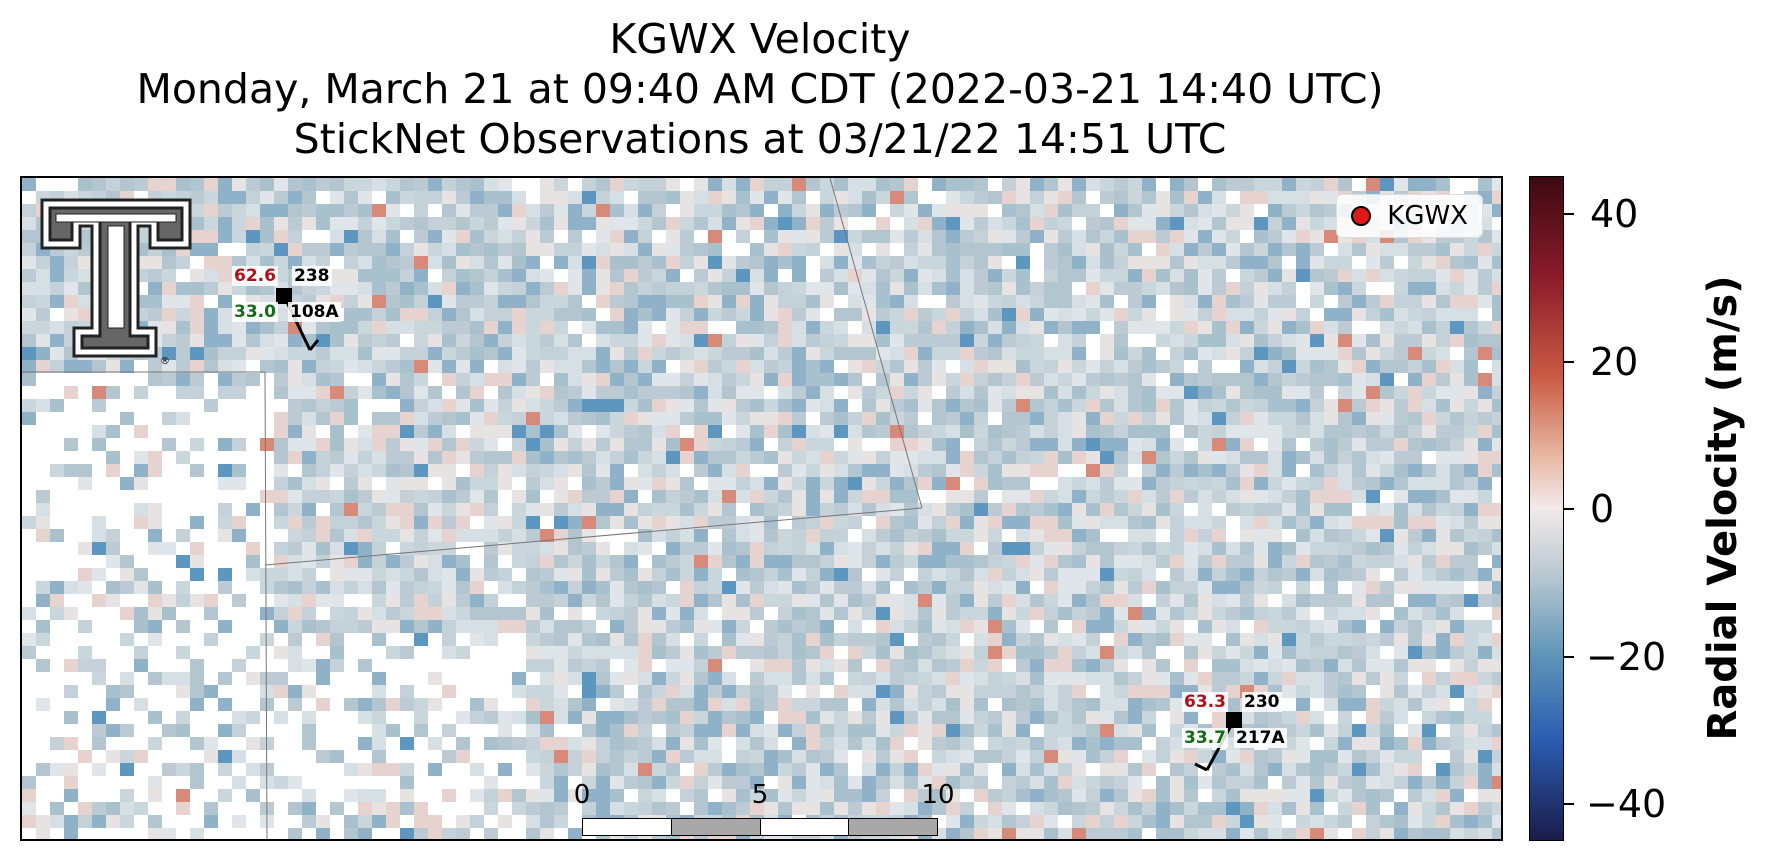 The width and height of the screenshot is (1773, 861). I want to click on station-2-id: 217A, so click(1260, 738).